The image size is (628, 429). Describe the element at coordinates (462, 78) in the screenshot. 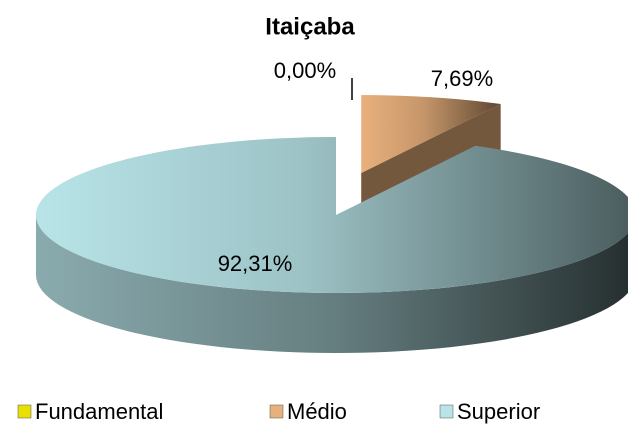

I see `data-label: 7,69%` at that location.